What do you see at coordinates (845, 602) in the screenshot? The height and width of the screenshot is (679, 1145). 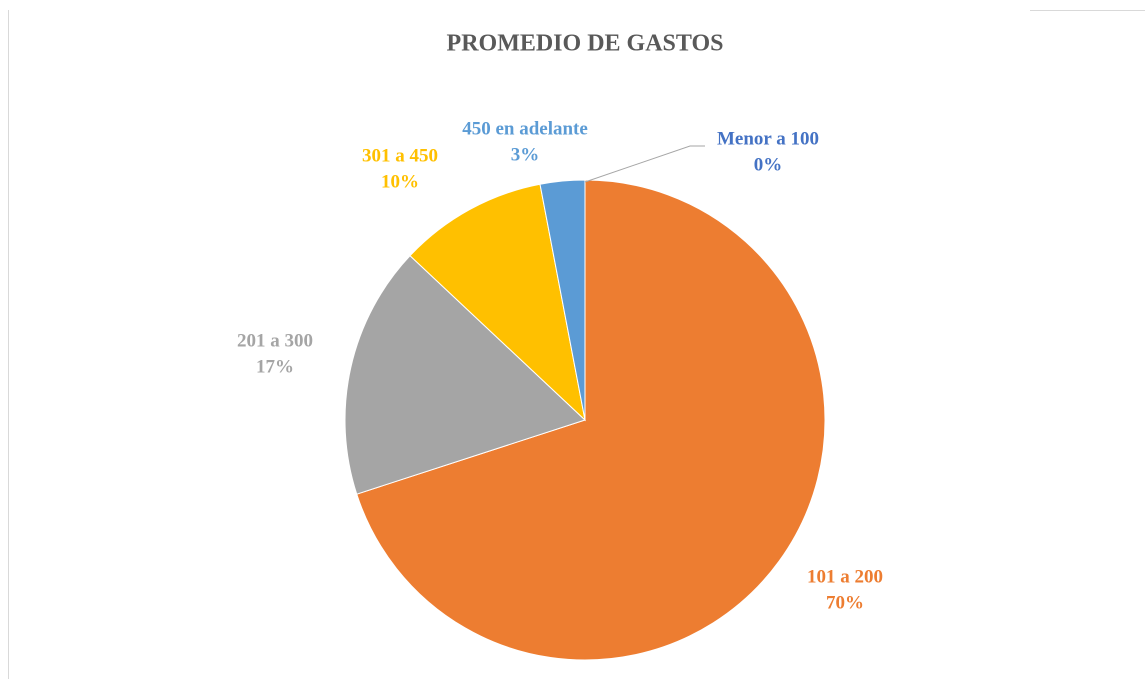 I see `data-label-value: 70%` at bounding box center [845, 602].